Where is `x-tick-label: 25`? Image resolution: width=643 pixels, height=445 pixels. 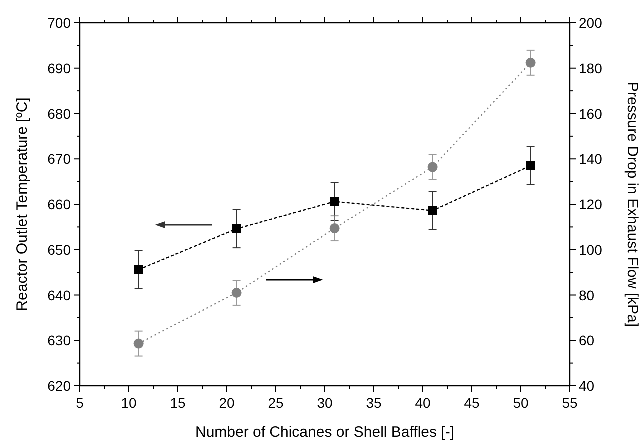 x-tick-label: 25 is located at coordinates (276, 403).